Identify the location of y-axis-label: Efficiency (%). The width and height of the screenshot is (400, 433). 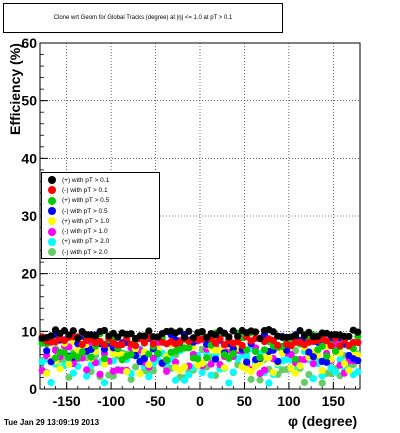
(15, 89).